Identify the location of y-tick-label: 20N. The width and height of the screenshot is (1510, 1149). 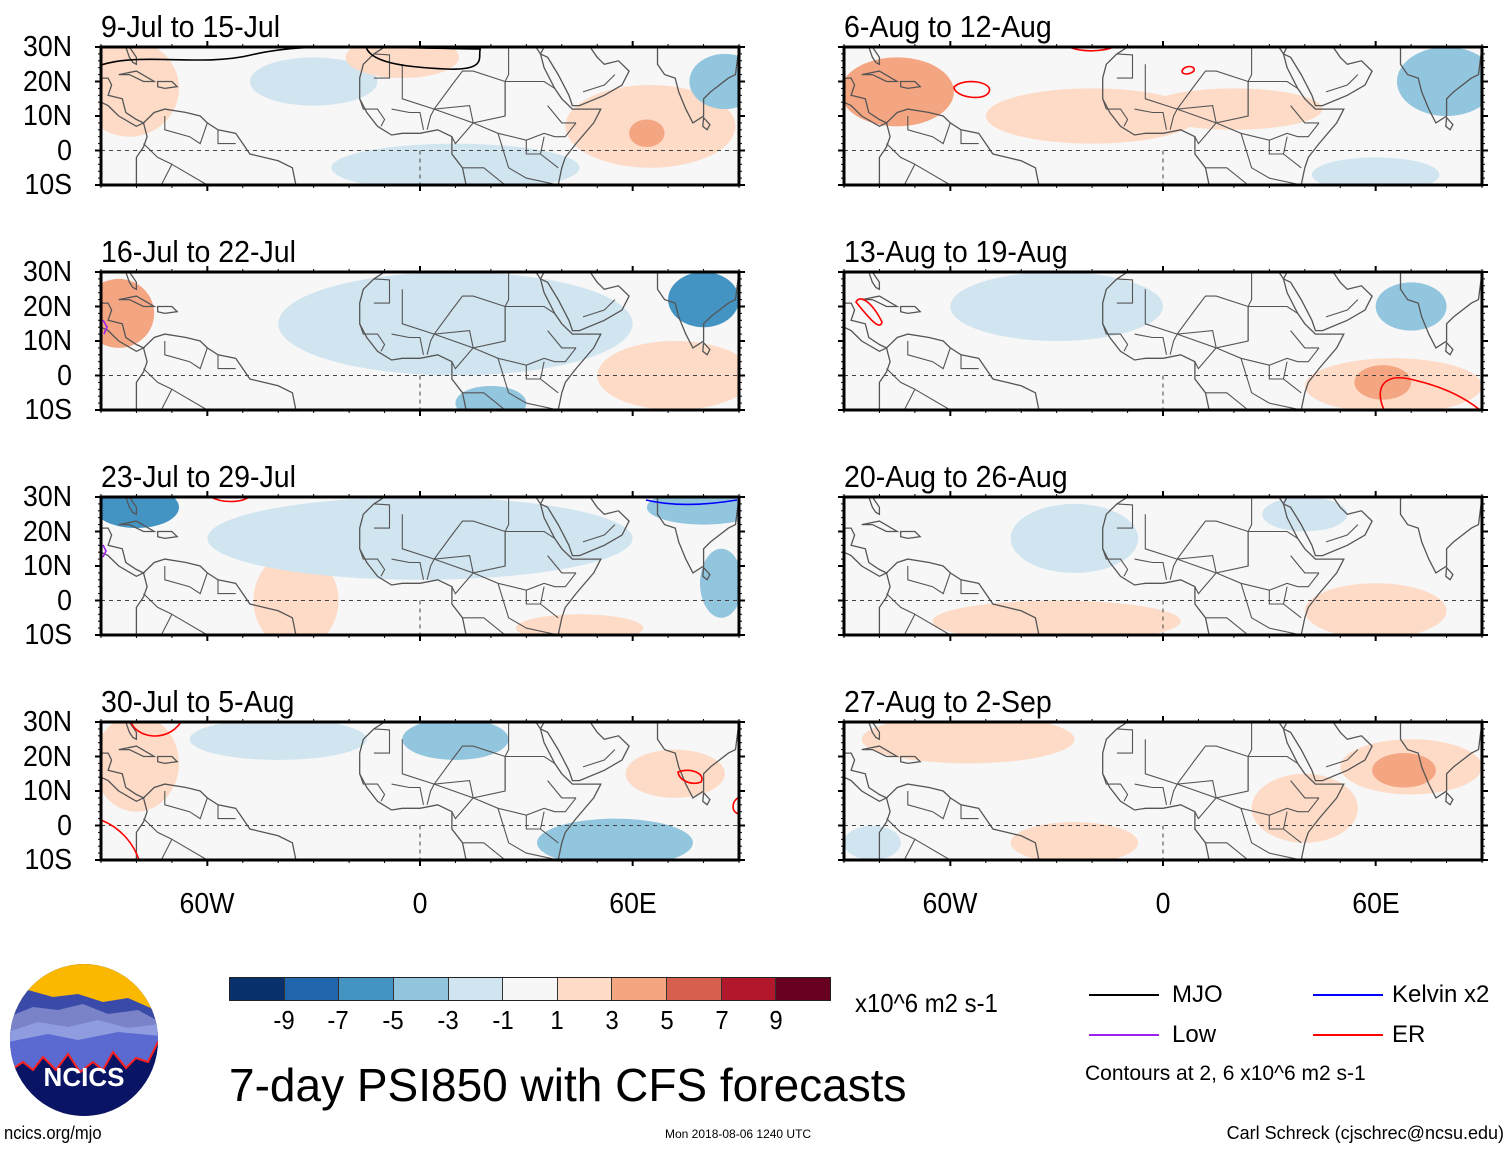
(47, 531).